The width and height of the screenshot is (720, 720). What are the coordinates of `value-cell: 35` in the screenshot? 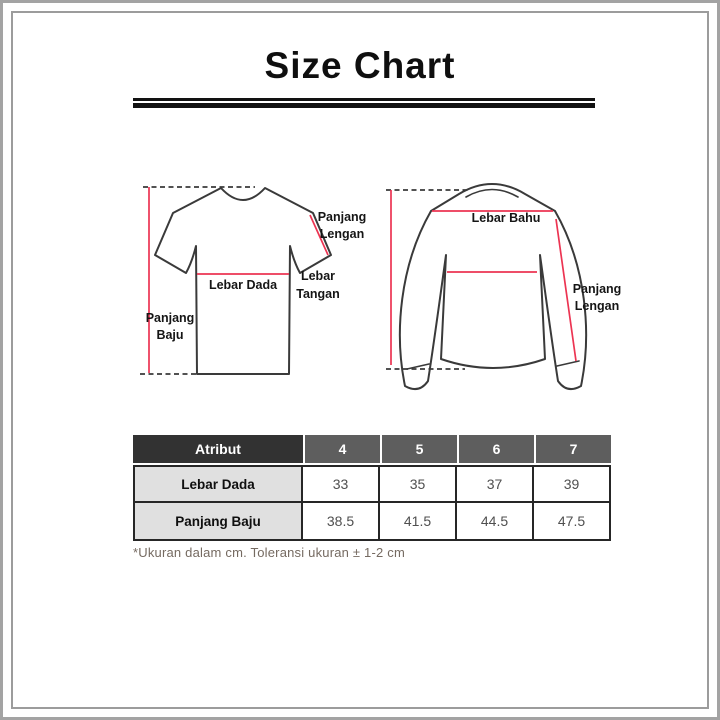 It's located at (418, 484).